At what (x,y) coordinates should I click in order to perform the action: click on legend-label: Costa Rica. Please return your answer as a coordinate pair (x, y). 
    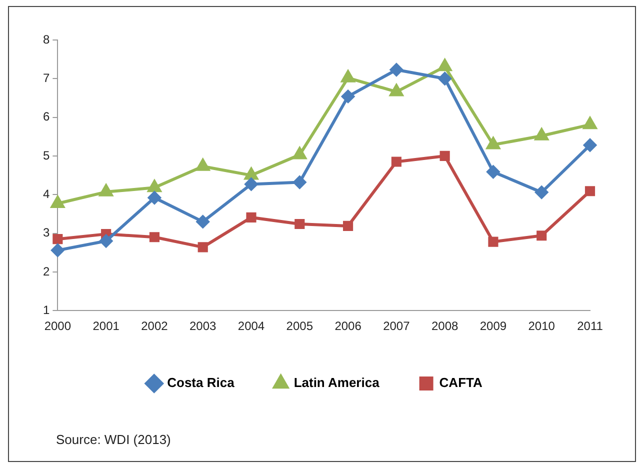
    Looking at the image, I should click on (201, 382).